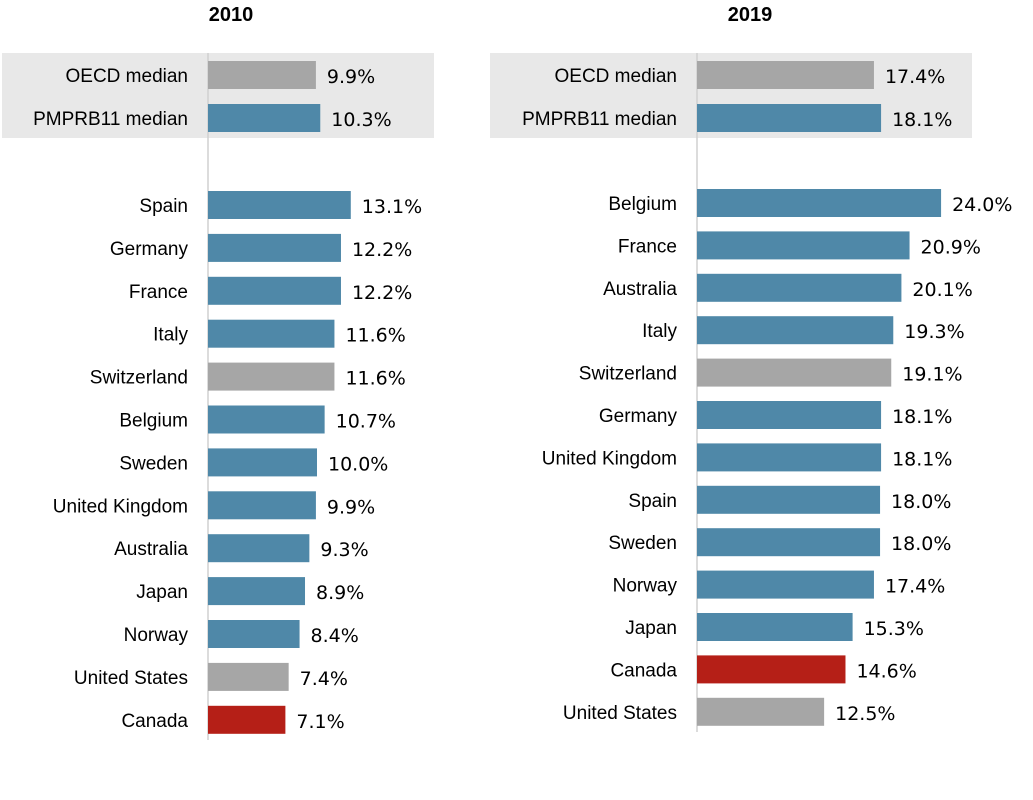  What do you see at coordinates (392, 207) in the screenshot?
I see `panel-2010-value-label: 13.1%` at bounding box center [392, 207].